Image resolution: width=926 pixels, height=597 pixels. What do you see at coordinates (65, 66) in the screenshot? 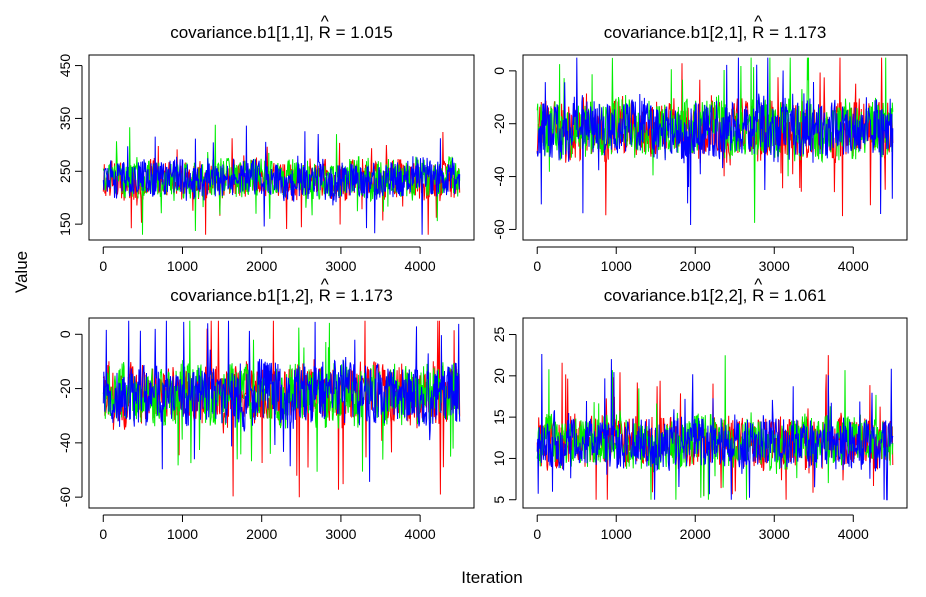
I see `y-tick-label: 450` at bounding box center [65, 66].